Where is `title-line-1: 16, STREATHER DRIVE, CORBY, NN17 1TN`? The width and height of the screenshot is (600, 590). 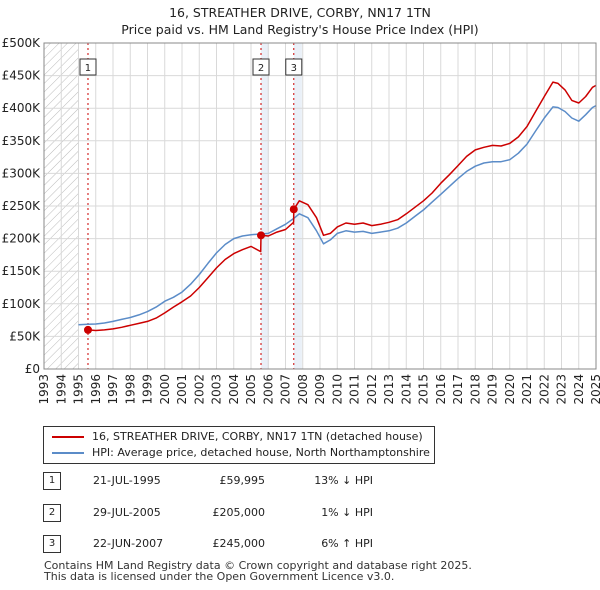 title-line-1: 16, STREATHER DRIVE, CORBY, NN17 1TN is located at coordinates (300, 12).